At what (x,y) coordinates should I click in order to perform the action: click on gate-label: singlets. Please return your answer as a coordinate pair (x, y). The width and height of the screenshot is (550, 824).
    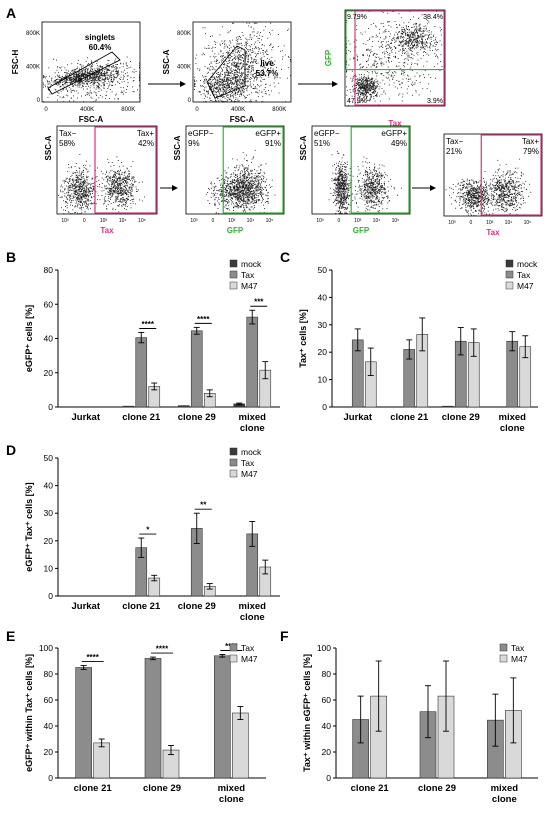
    Looking at the image, I should click on (100, 37).